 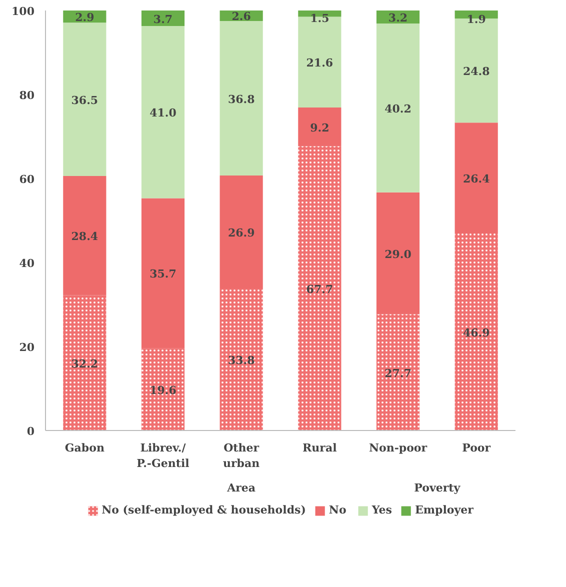 I want to click on text: 41.0, so click(x=163, y=113).